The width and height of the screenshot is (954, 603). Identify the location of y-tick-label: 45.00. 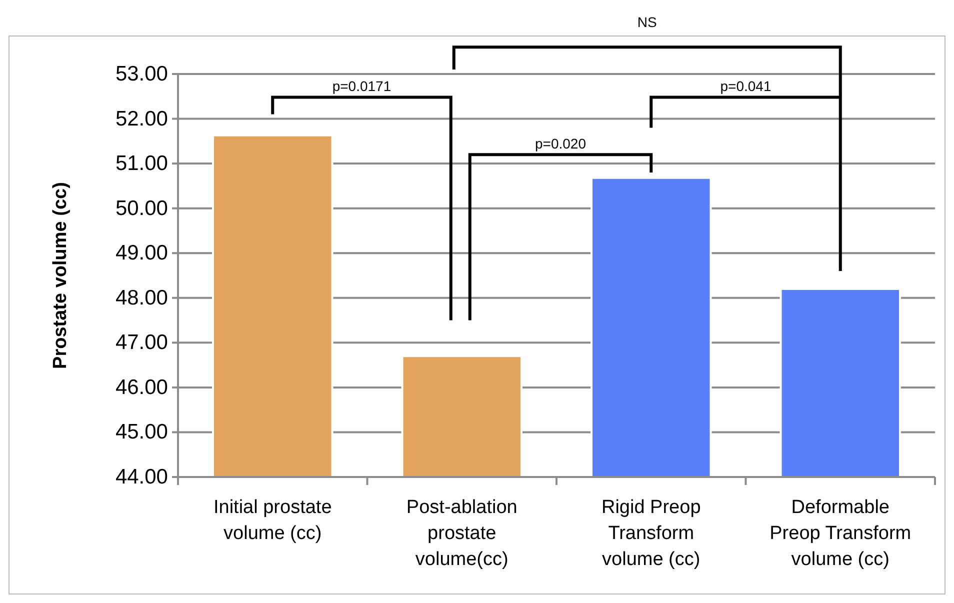
(141, 432).